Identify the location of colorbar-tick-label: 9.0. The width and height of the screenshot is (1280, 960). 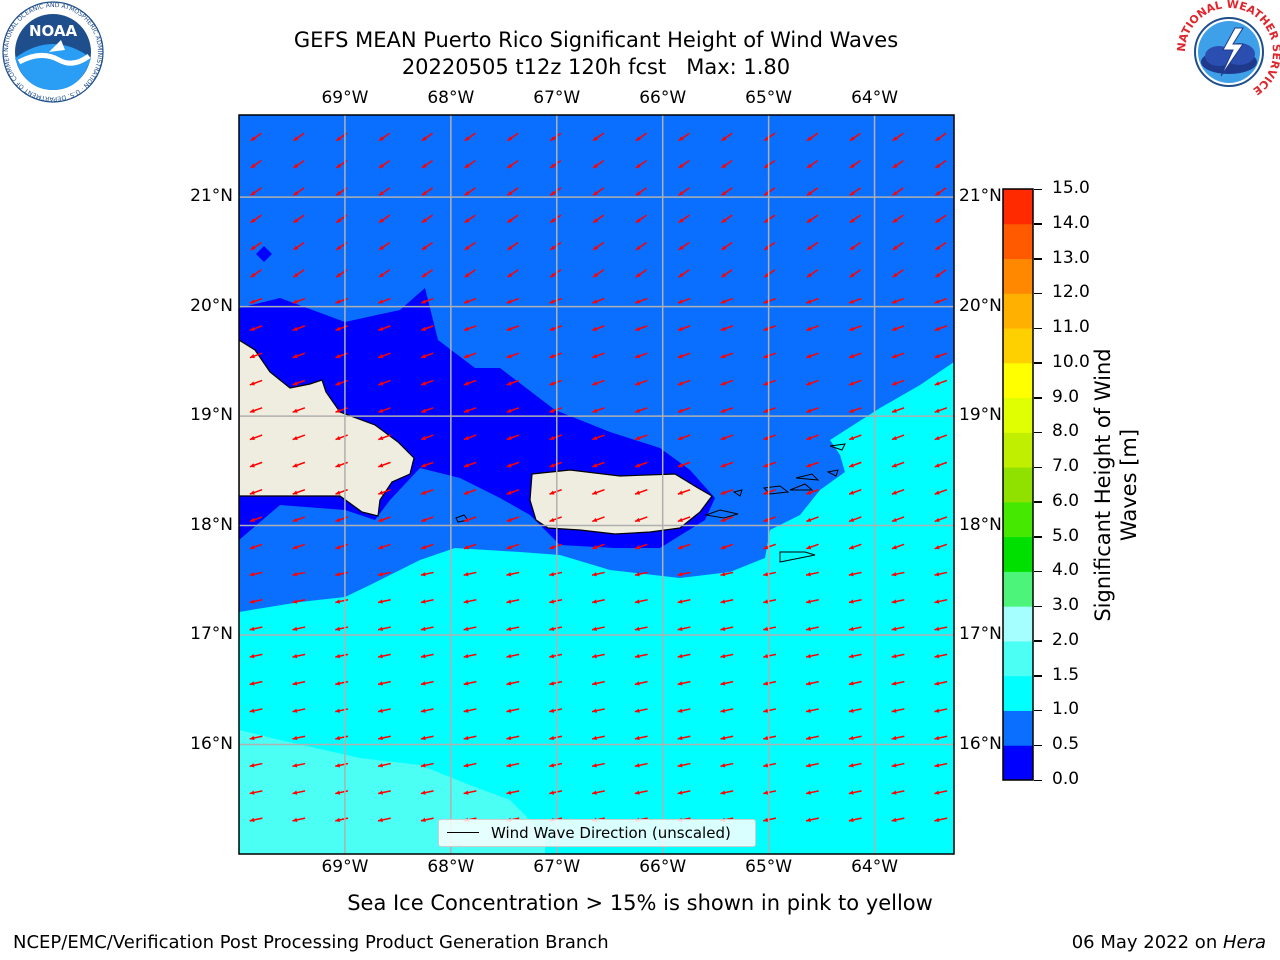
(1066, 396).